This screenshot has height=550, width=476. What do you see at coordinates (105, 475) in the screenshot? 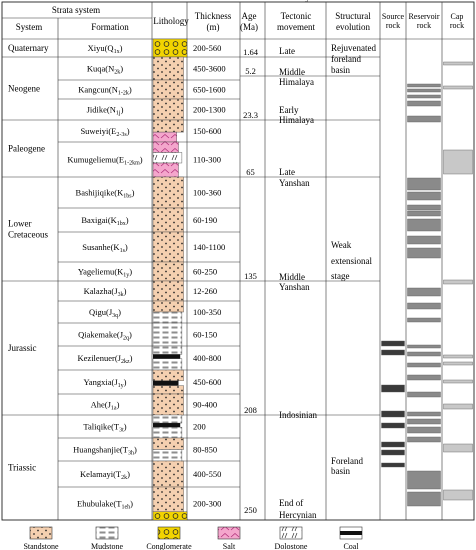
I see `formation-name: Kelamayi(T2k)` at bounding box center [105, 475].